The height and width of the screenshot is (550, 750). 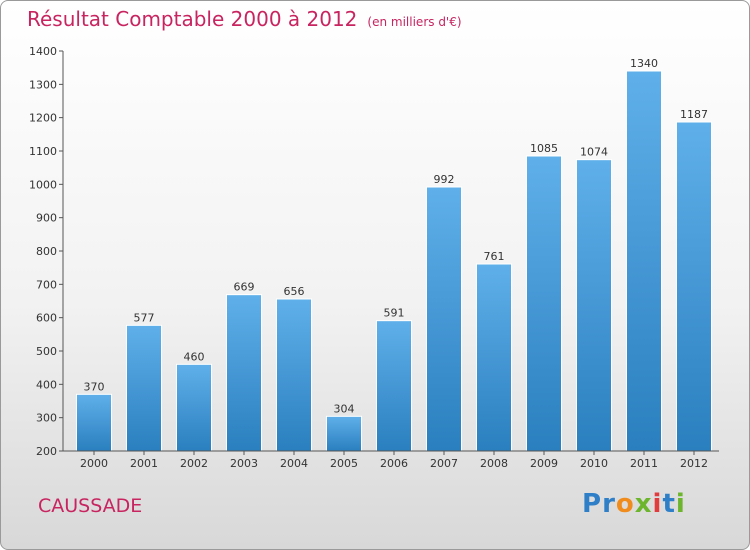 What do you see at coordinates (494, 357) in the screenshot?
I see `bar-2008` at bounding box center [494, 357].